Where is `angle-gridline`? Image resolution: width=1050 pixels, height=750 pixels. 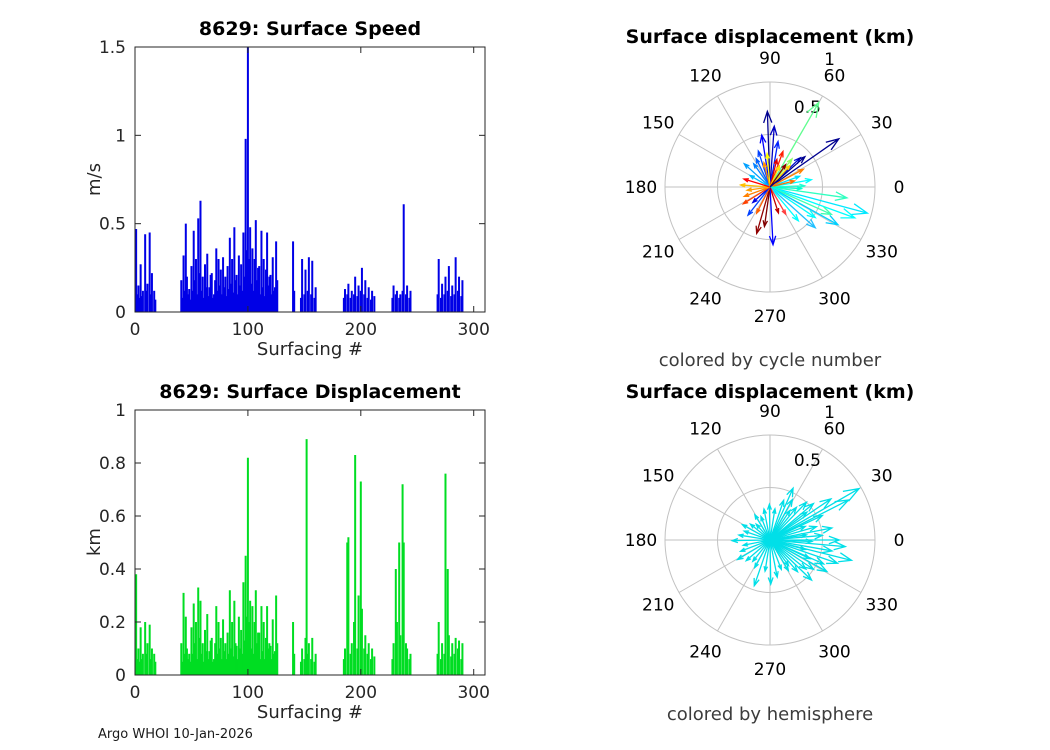 angle-gridline is located at coordinates (744, 141).